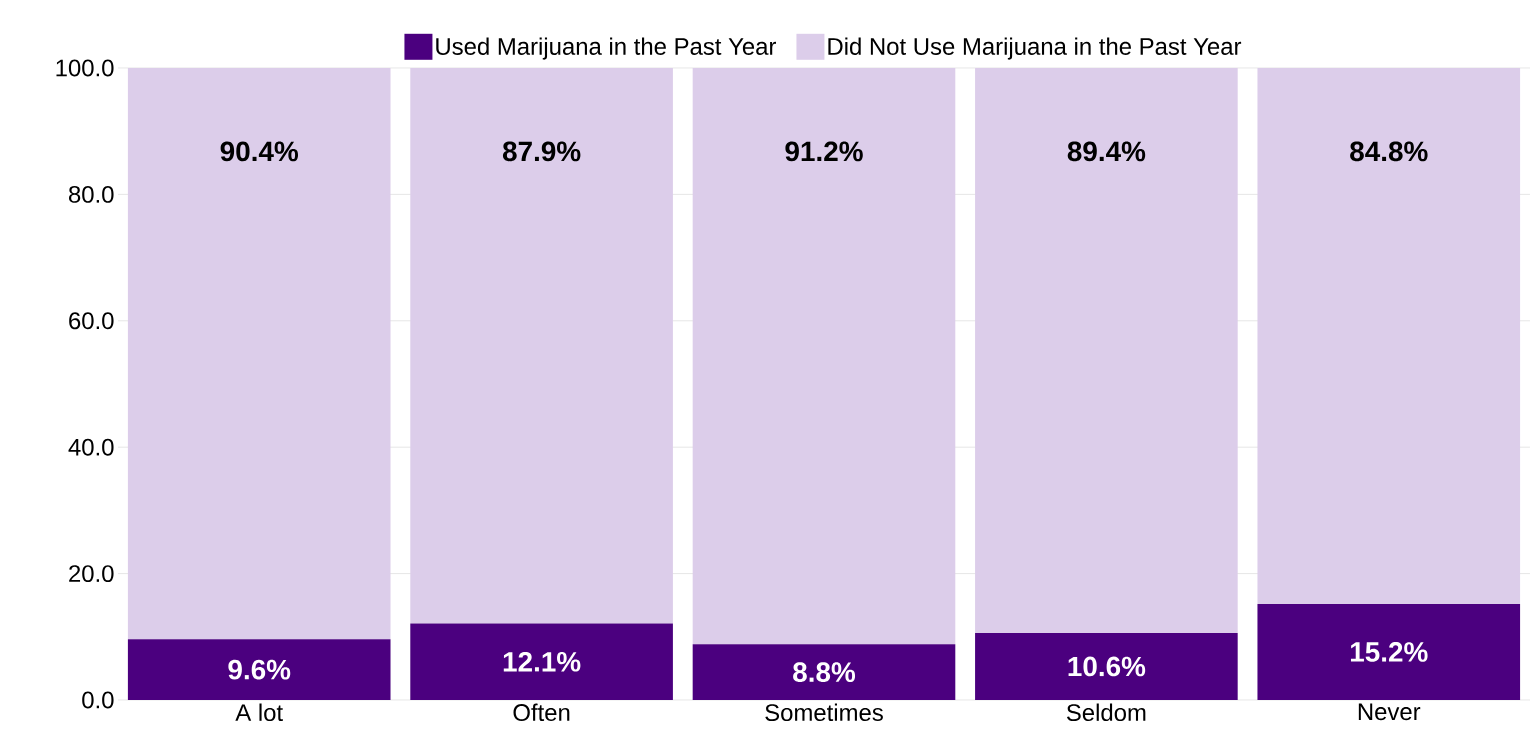 The height and width of the screenshot is (748, 1538). What do you see at coordinates (98, 700) in the screenshot?
I see `y-tick-label: 0.0` at bounding box center [98, 700].